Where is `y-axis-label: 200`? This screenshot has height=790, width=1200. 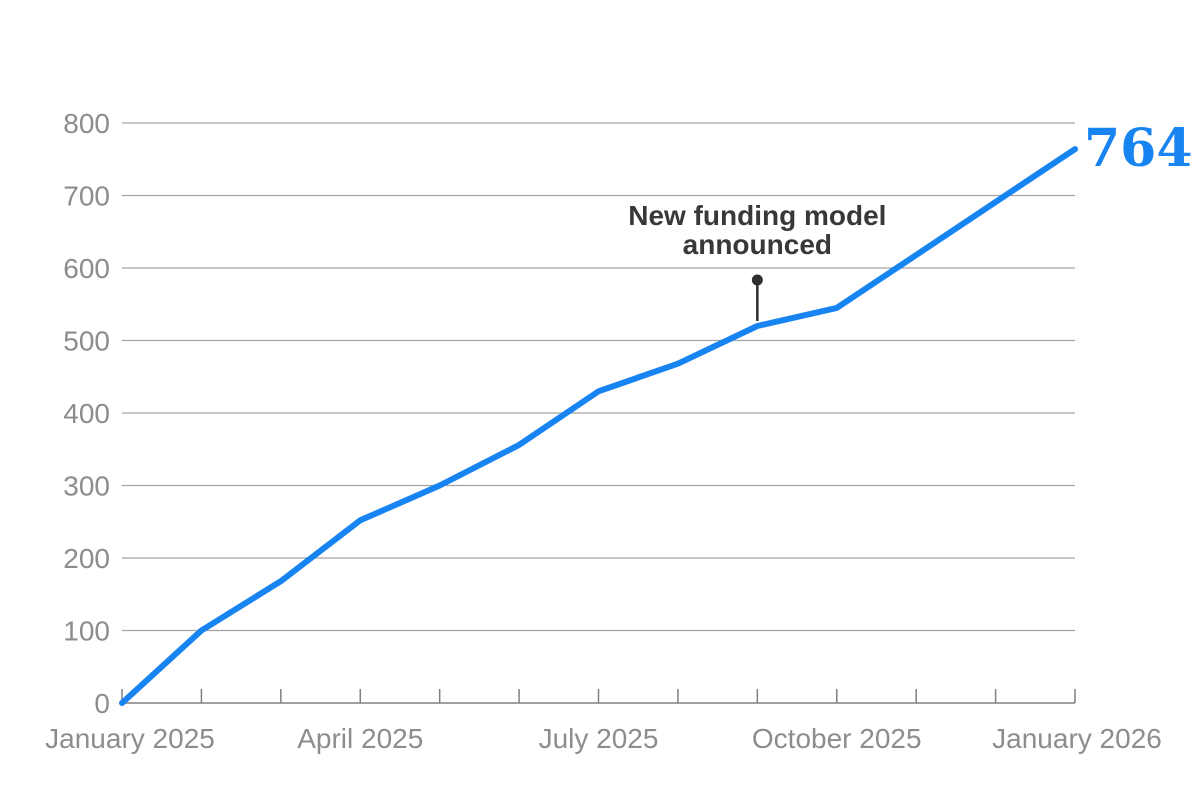 y-axis-label: 200 is located at coordinates (86, 558).